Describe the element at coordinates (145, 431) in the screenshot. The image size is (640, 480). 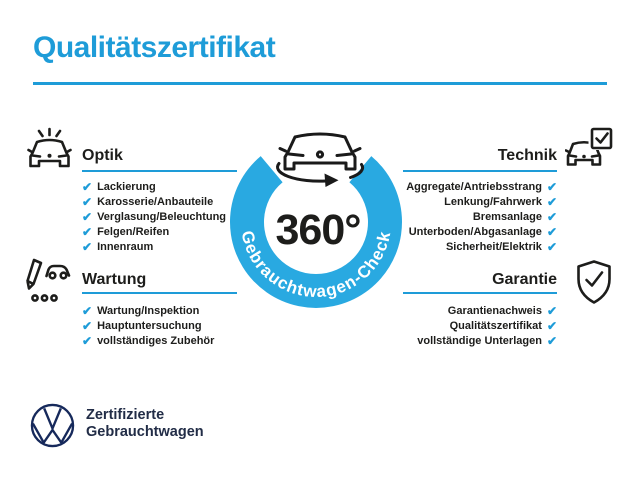
I see `brand-claim-line2: Gebrauchtwagen` at that location.